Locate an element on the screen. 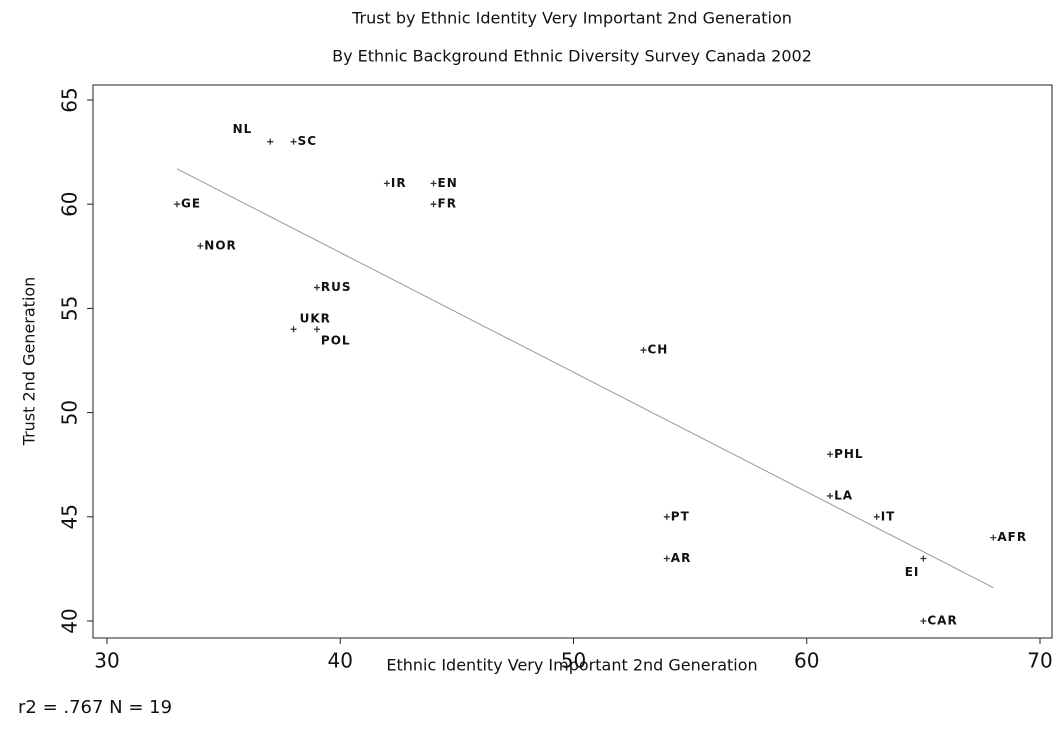 The image size is (1057, 747). point-label: EN is located at coordinates (448, 183).